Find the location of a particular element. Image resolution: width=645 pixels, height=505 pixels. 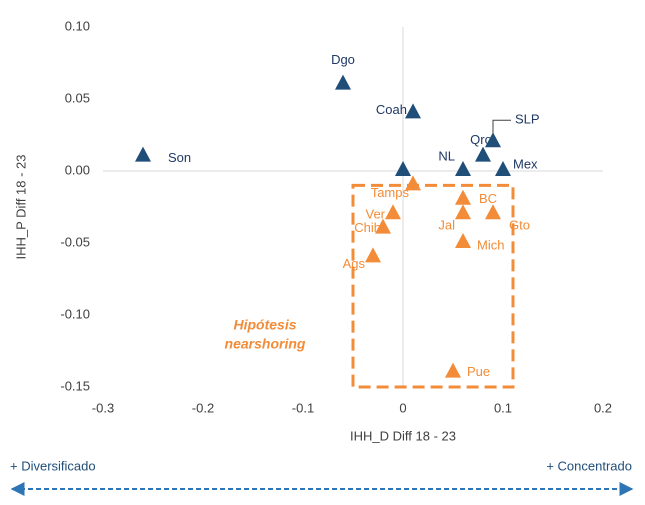

annotation: Hipótesis is located at coordinates (264, 325).